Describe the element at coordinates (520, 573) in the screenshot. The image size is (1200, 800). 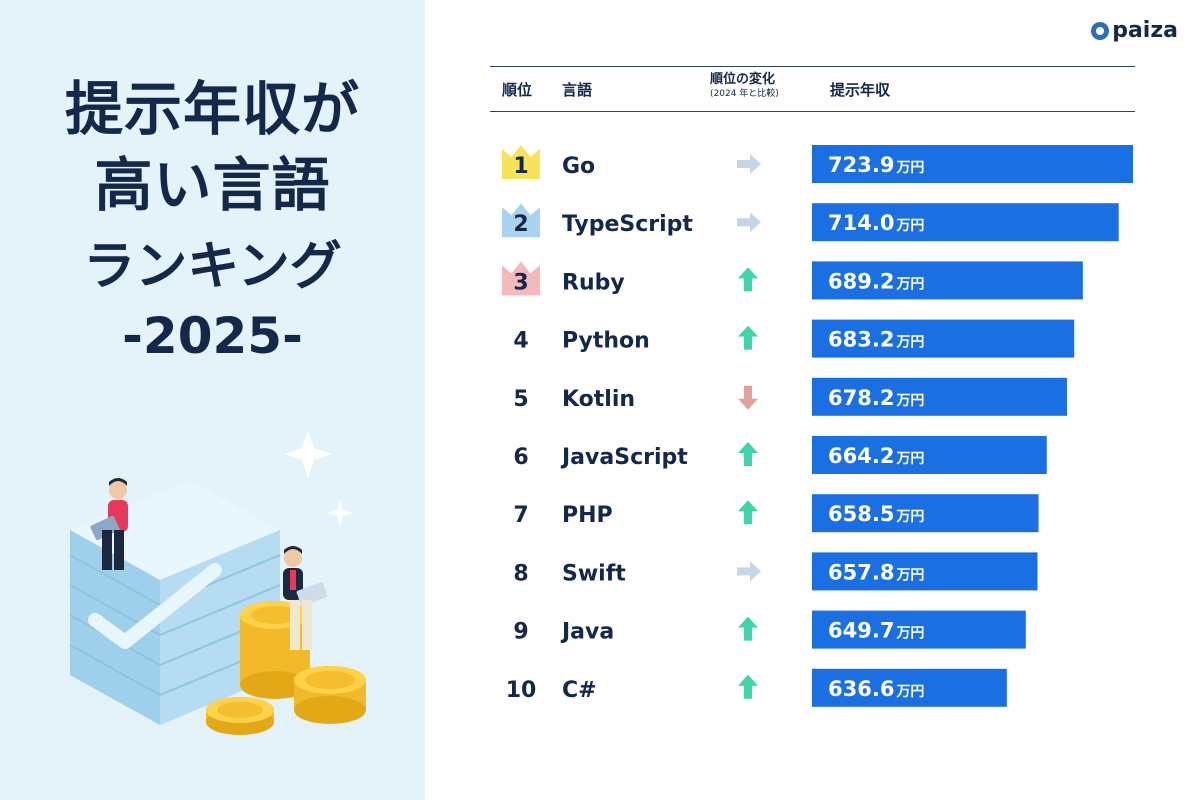
I see `rank-number: 8` at that location.